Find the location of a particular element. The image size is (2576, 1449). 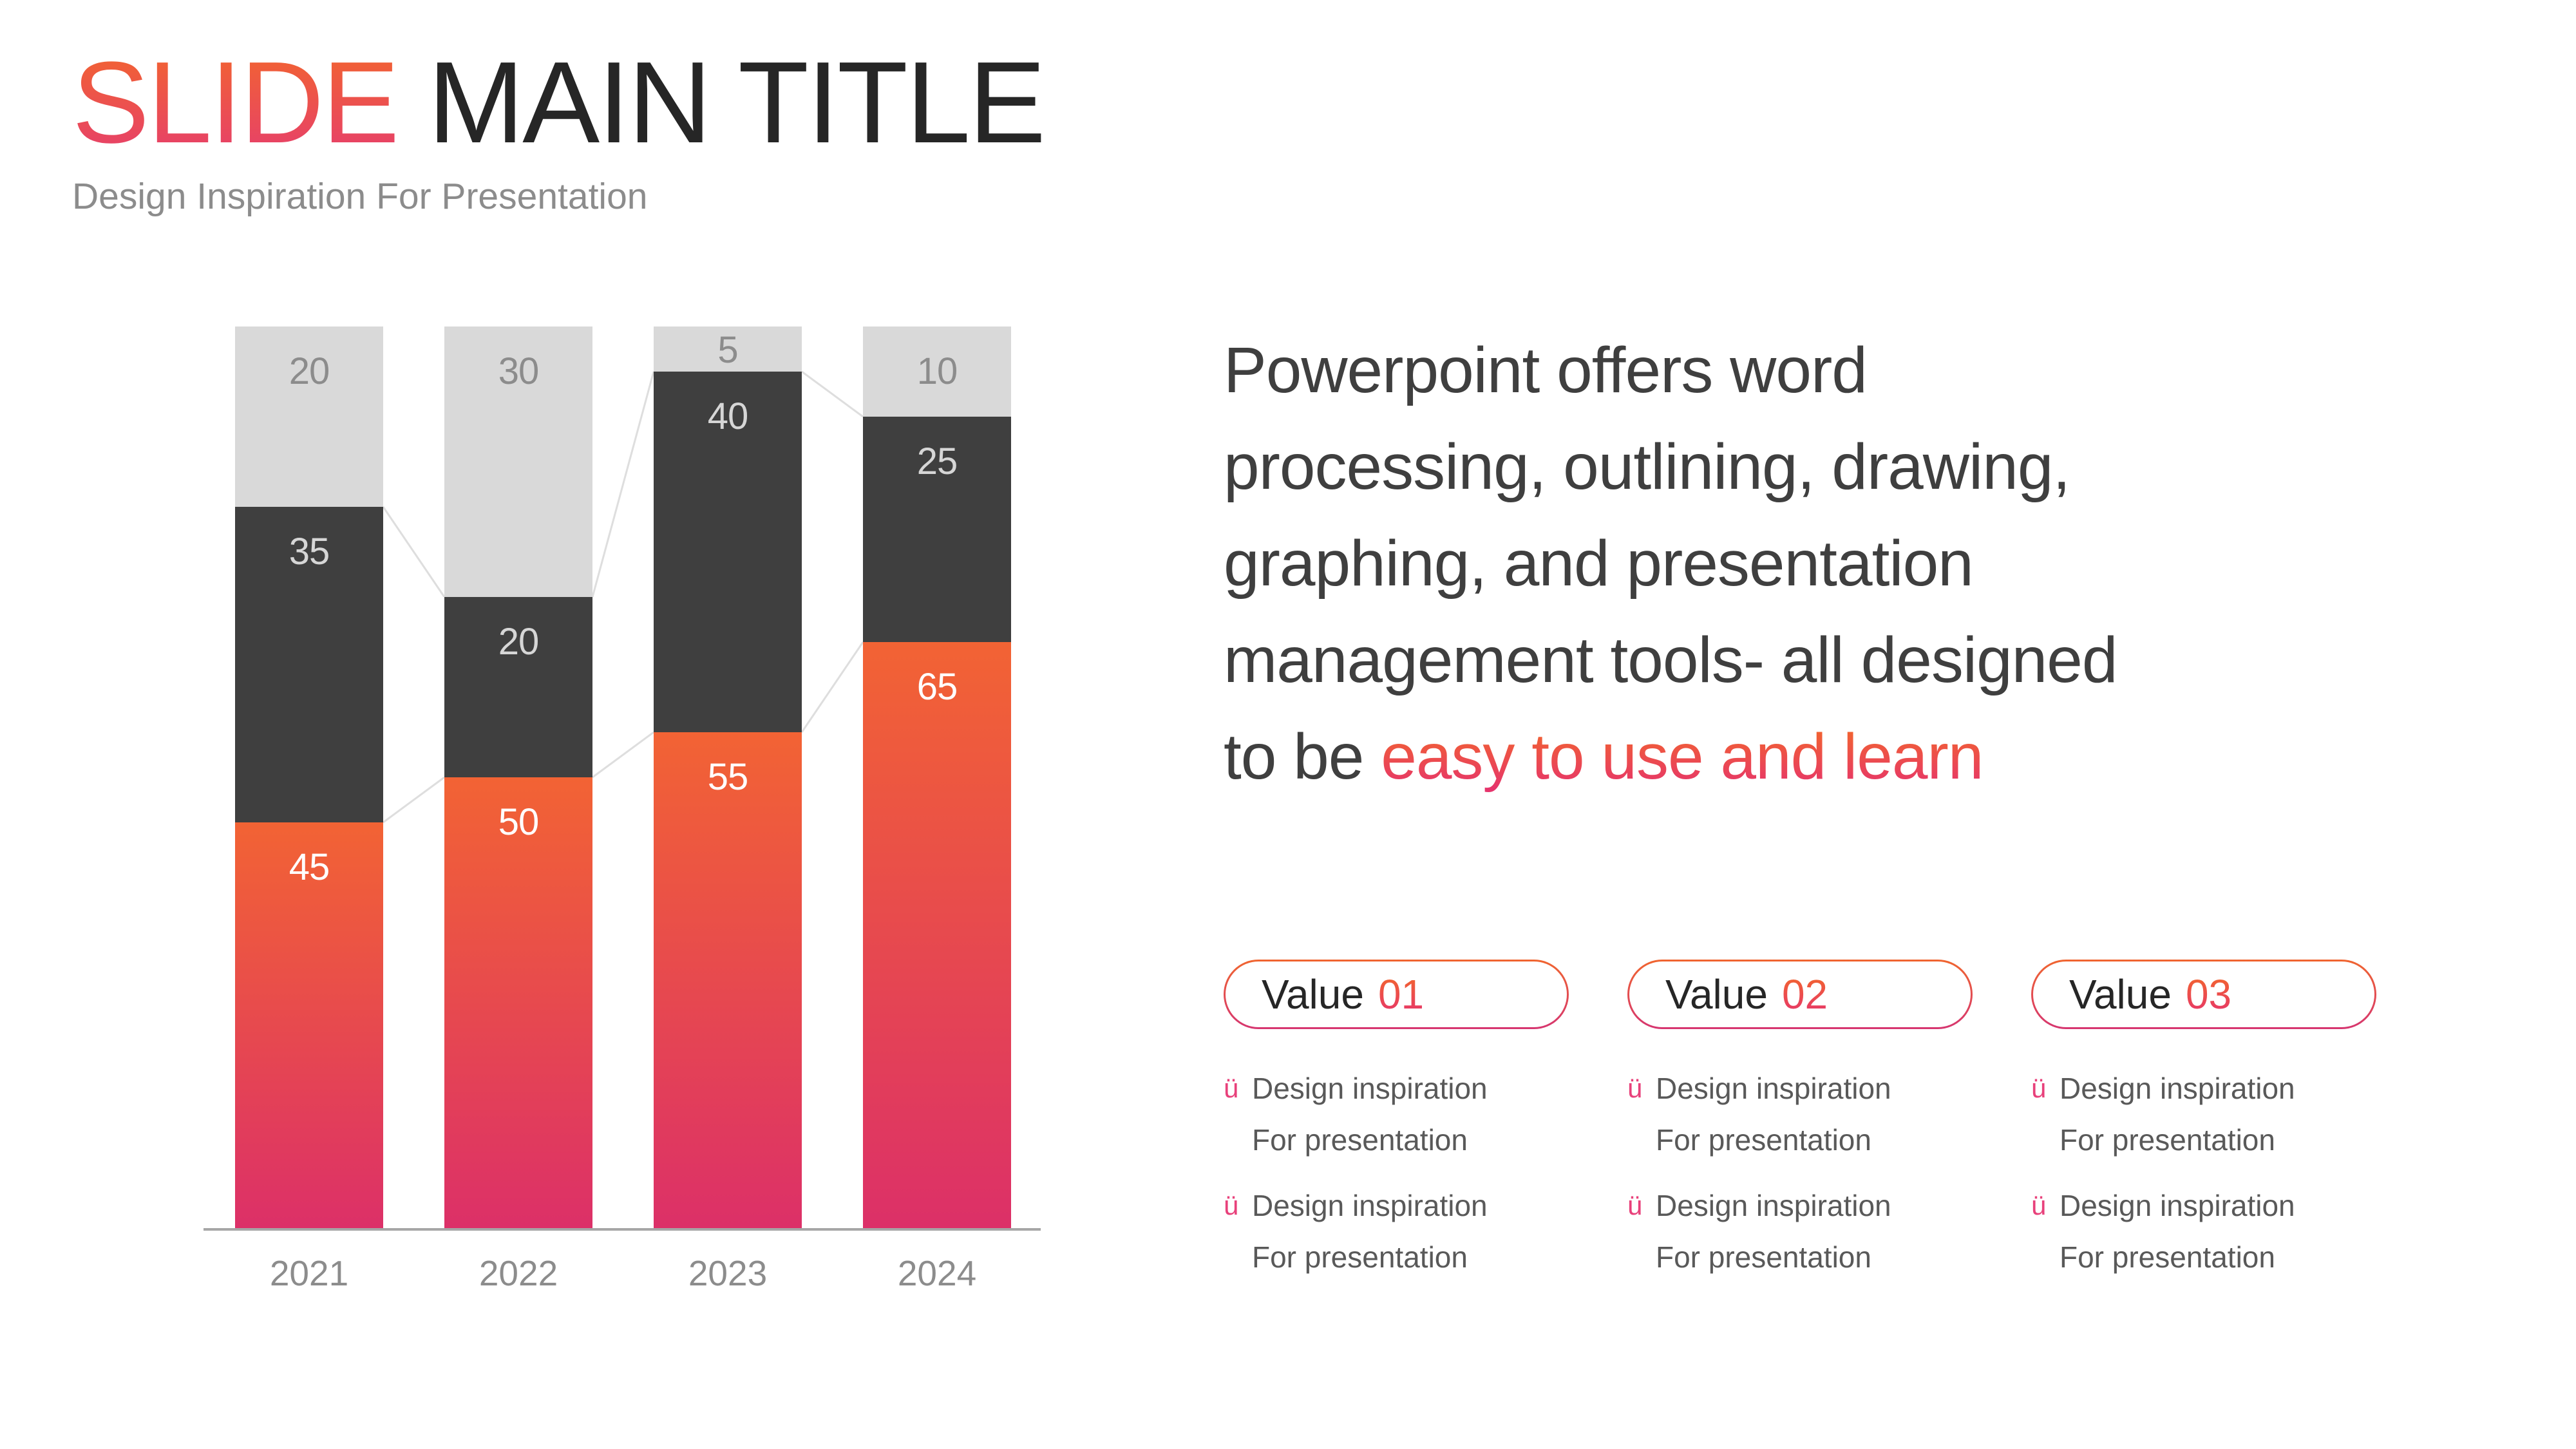

bar-value-label: 5 is located at coordinates (727, 350).